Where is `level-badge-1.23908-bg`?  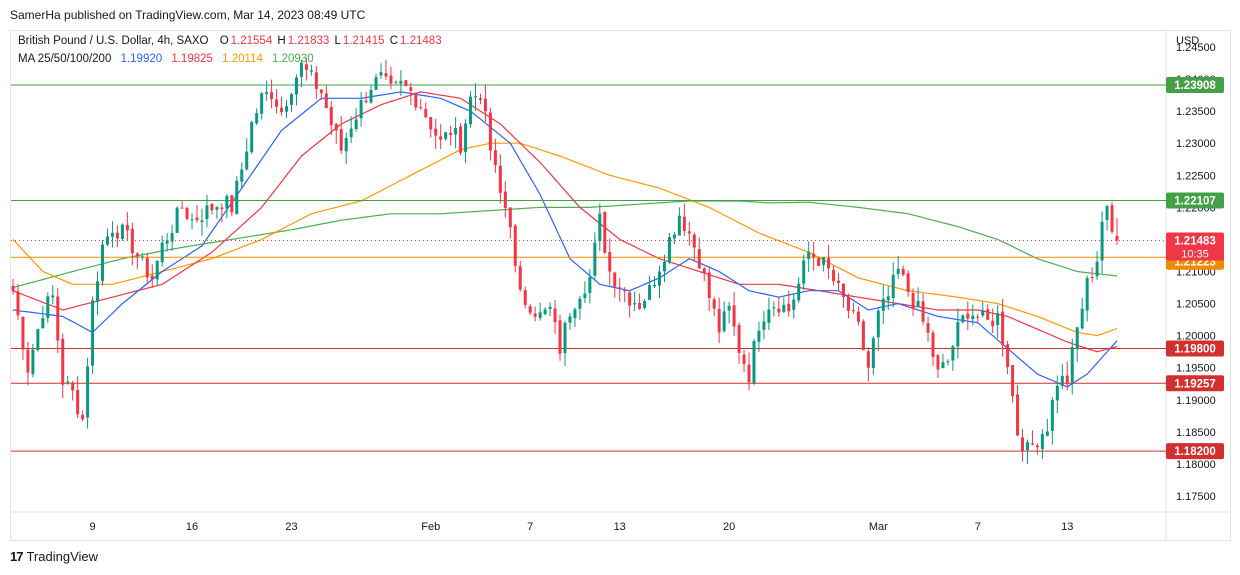
level-badge-1.23908-bg is located at coordinates (1195, 85).